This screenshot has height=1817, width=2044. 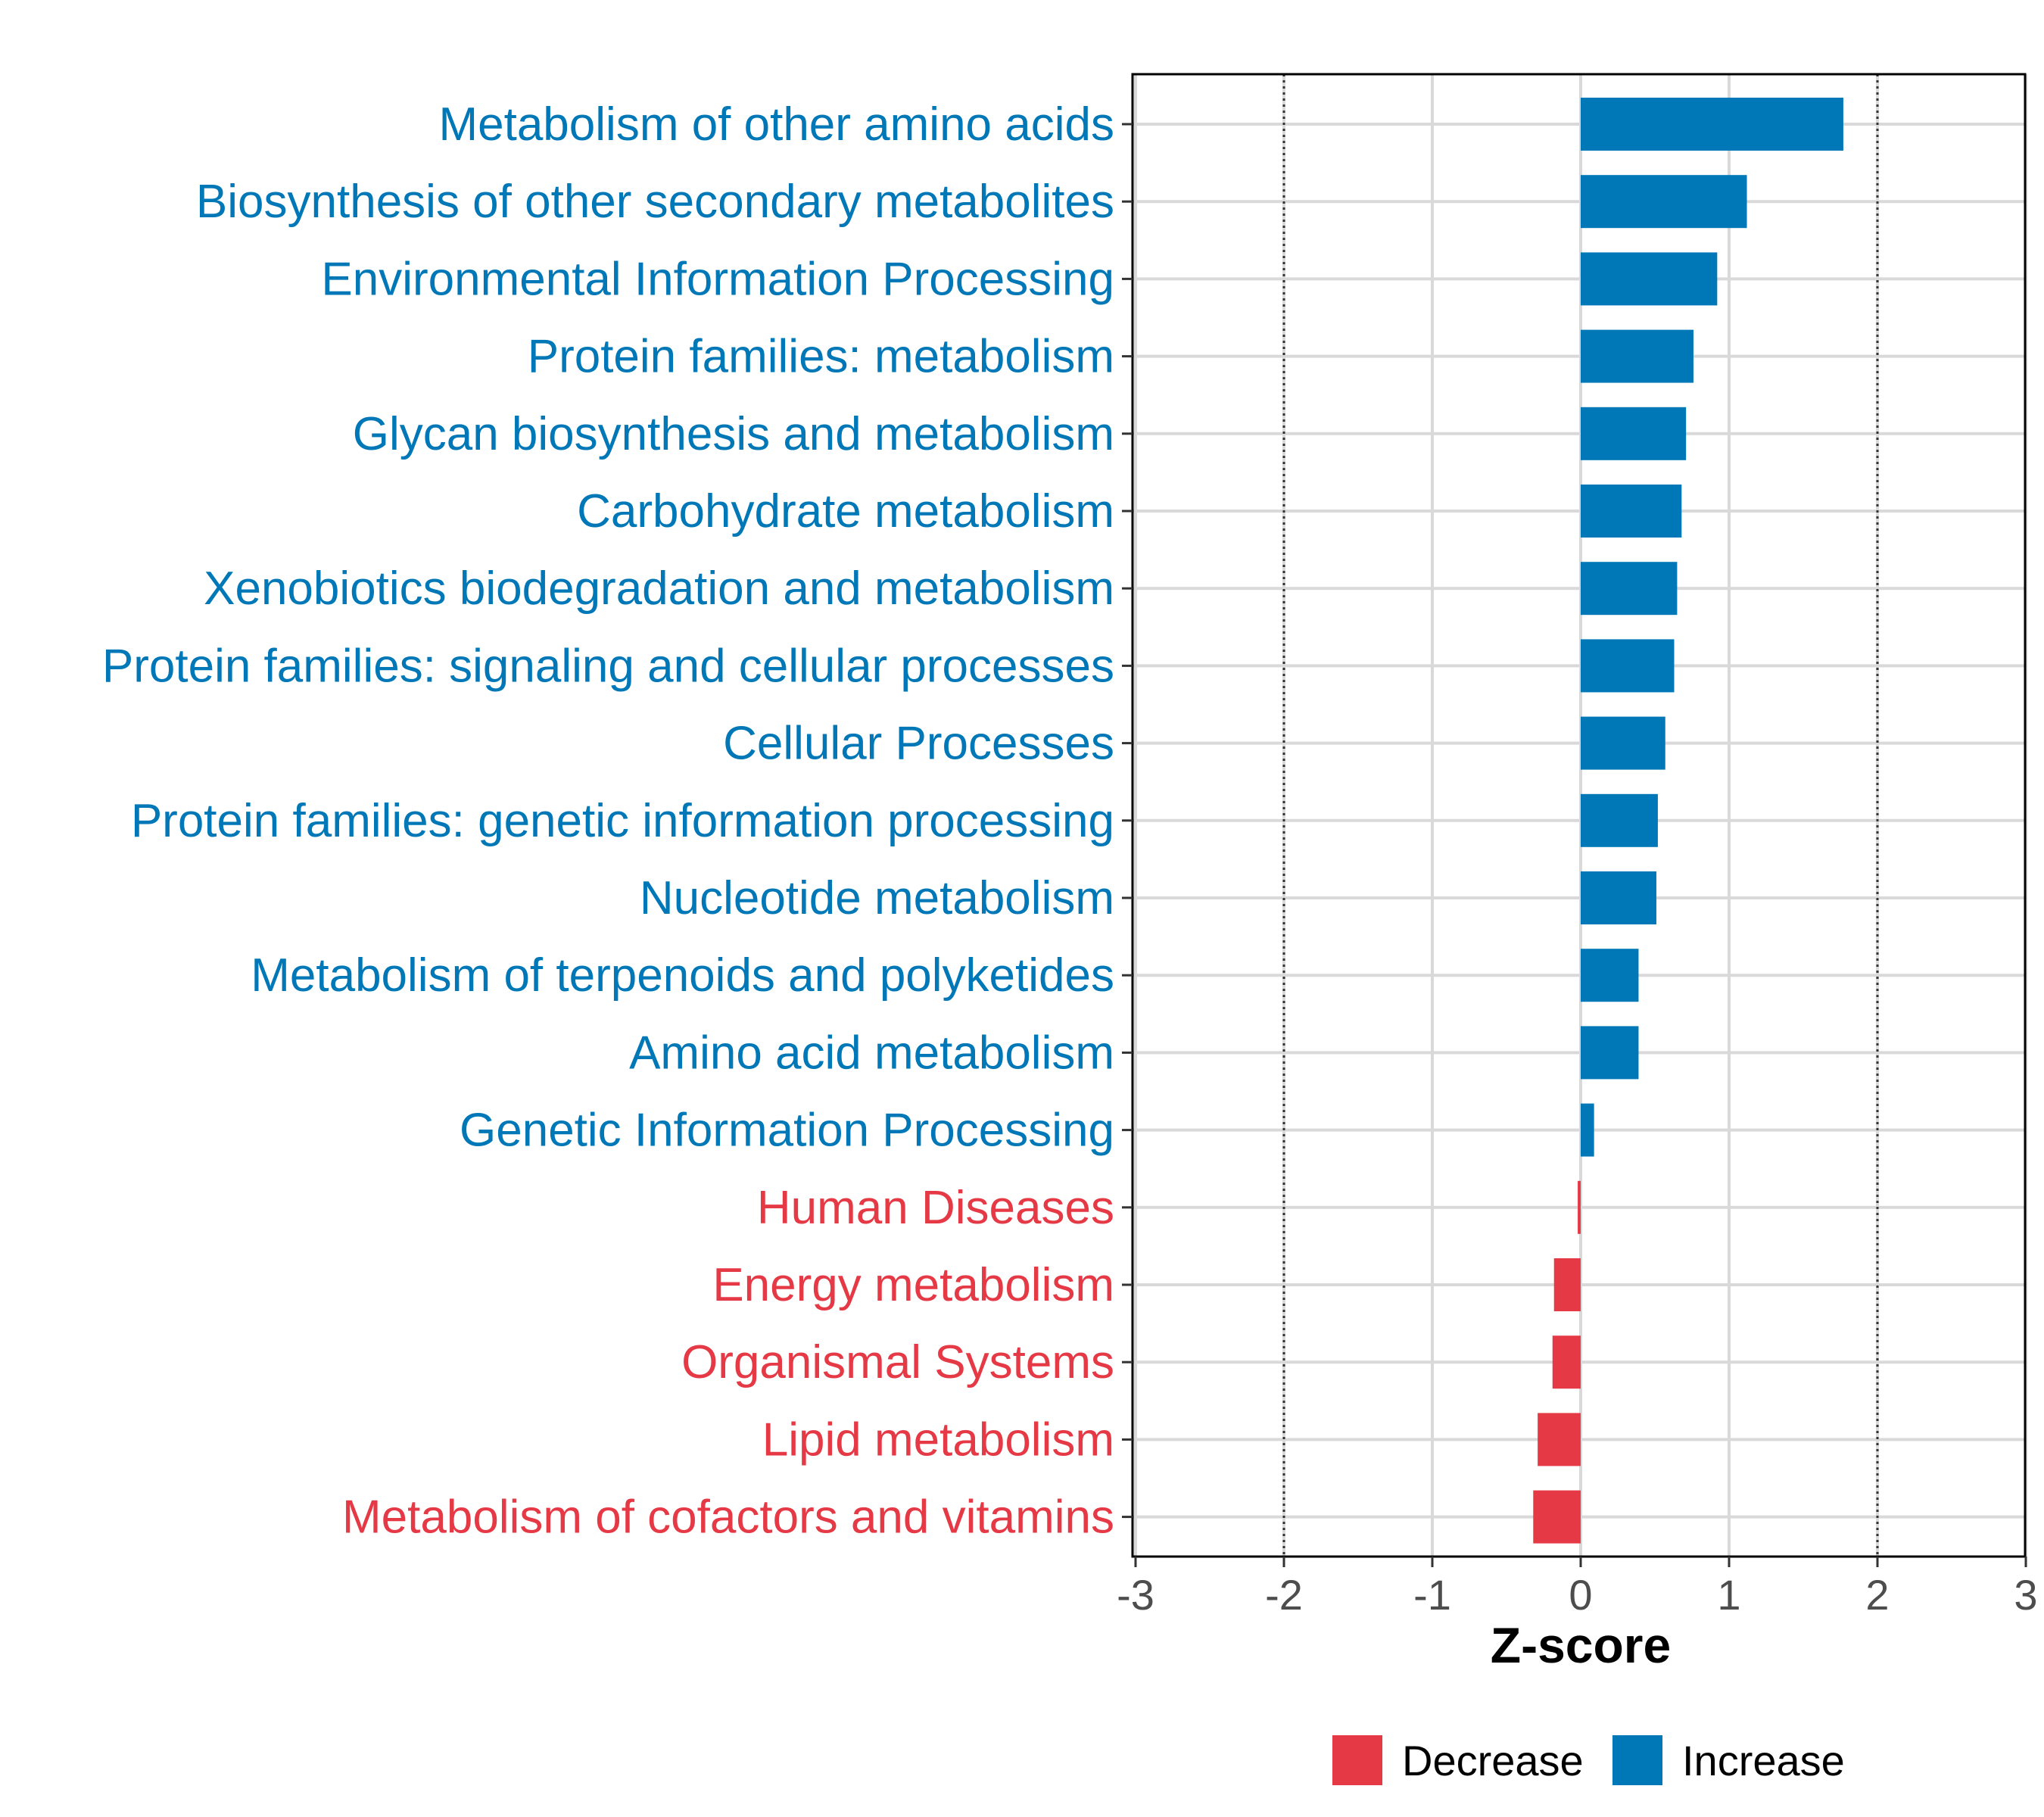 What do you see at coordinates (1127, 821) in the screenshot?
I see `y-axis-ticks` at bounding box center [1127, 821].